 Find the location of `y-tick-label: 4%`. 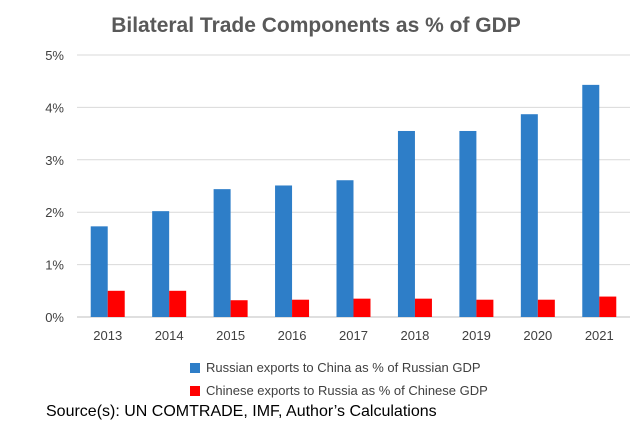

y-tick-label: 4% is located at coordinates (54, 107).